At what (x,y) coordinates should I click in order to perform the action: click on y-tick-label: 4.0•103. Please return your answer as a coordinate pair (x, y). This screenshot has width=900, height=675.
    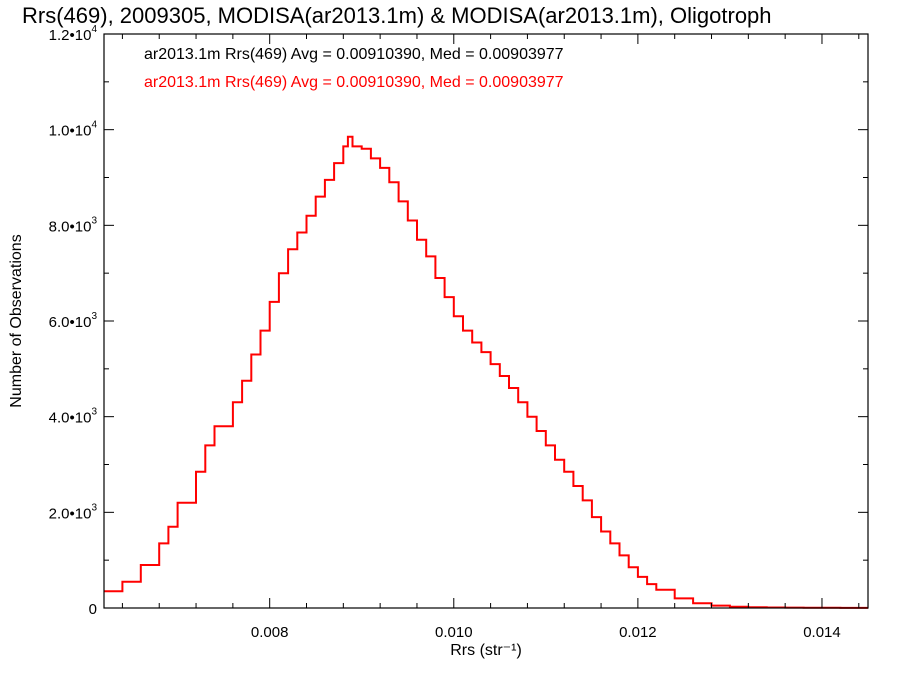
    Looking at the image, I should click on (73, 417).